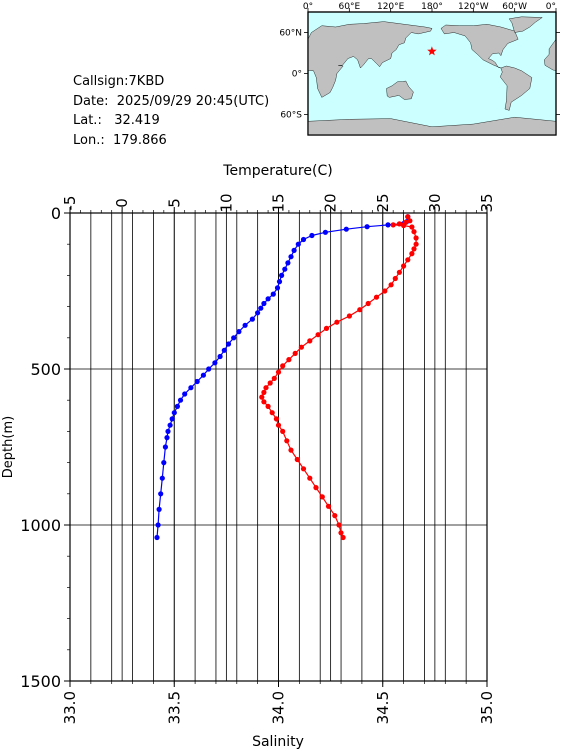  What do you see at coordinates (339, 377) in the screenshot?
I see `salinity-profile-line` at bounding box center [339, 377].